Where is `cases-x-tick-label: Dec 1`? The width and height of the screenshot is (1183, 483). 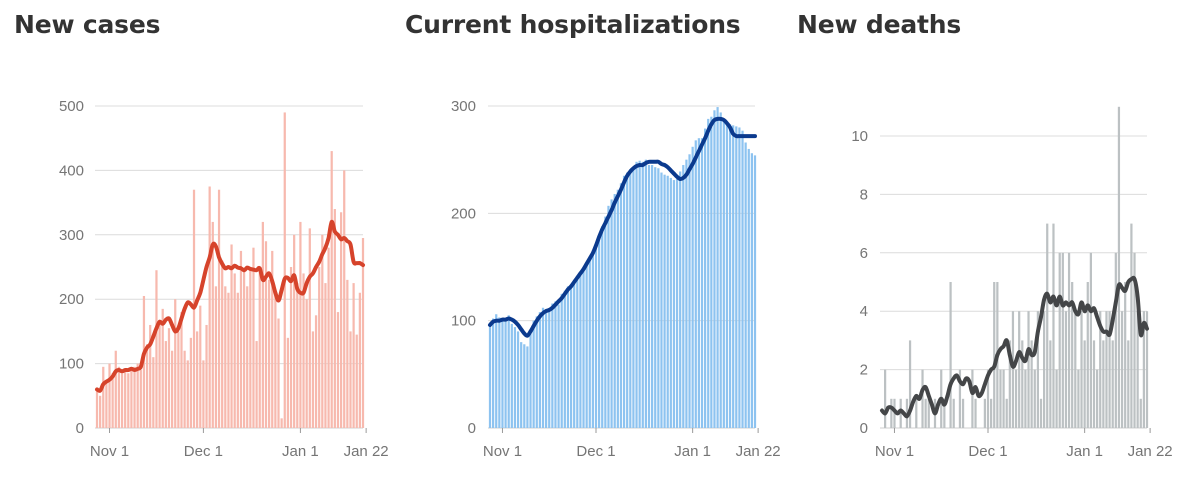
cases-x-tick-label: Dec 1 is located at coordinates (203, 451).